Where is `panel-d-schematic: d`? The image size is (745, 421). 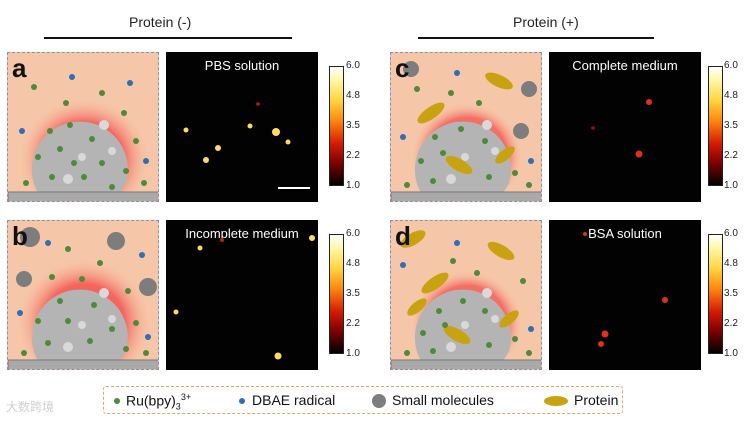
panel-d-schematic: d is located at coordinates (466, 295).